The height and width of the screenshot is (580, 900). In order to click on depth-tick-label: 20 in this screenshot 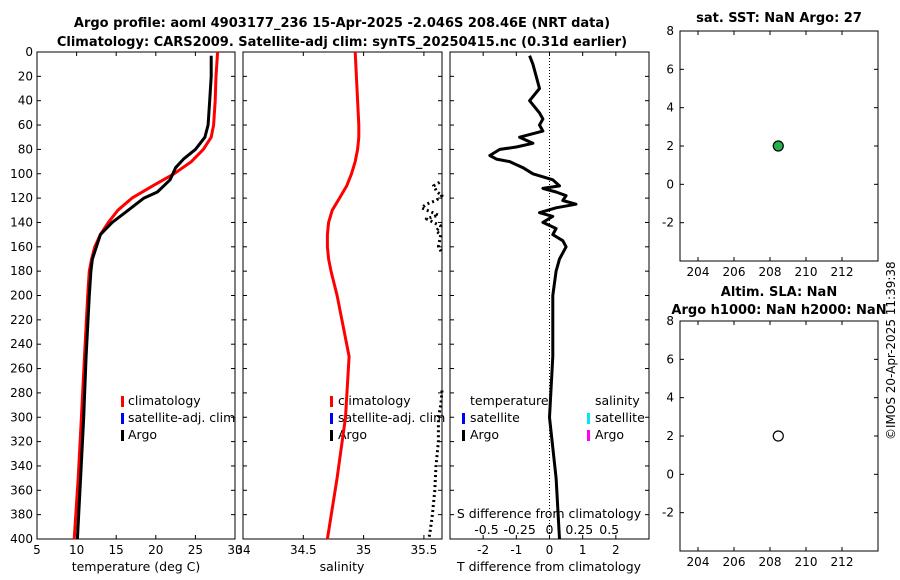, I will do `click(25, 76)`.